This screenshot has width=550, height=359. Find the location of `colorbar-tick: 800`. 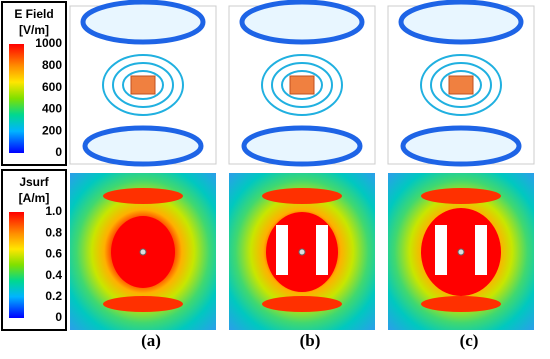

colorbar-tick: 800 is located at coordinates (52, 65).